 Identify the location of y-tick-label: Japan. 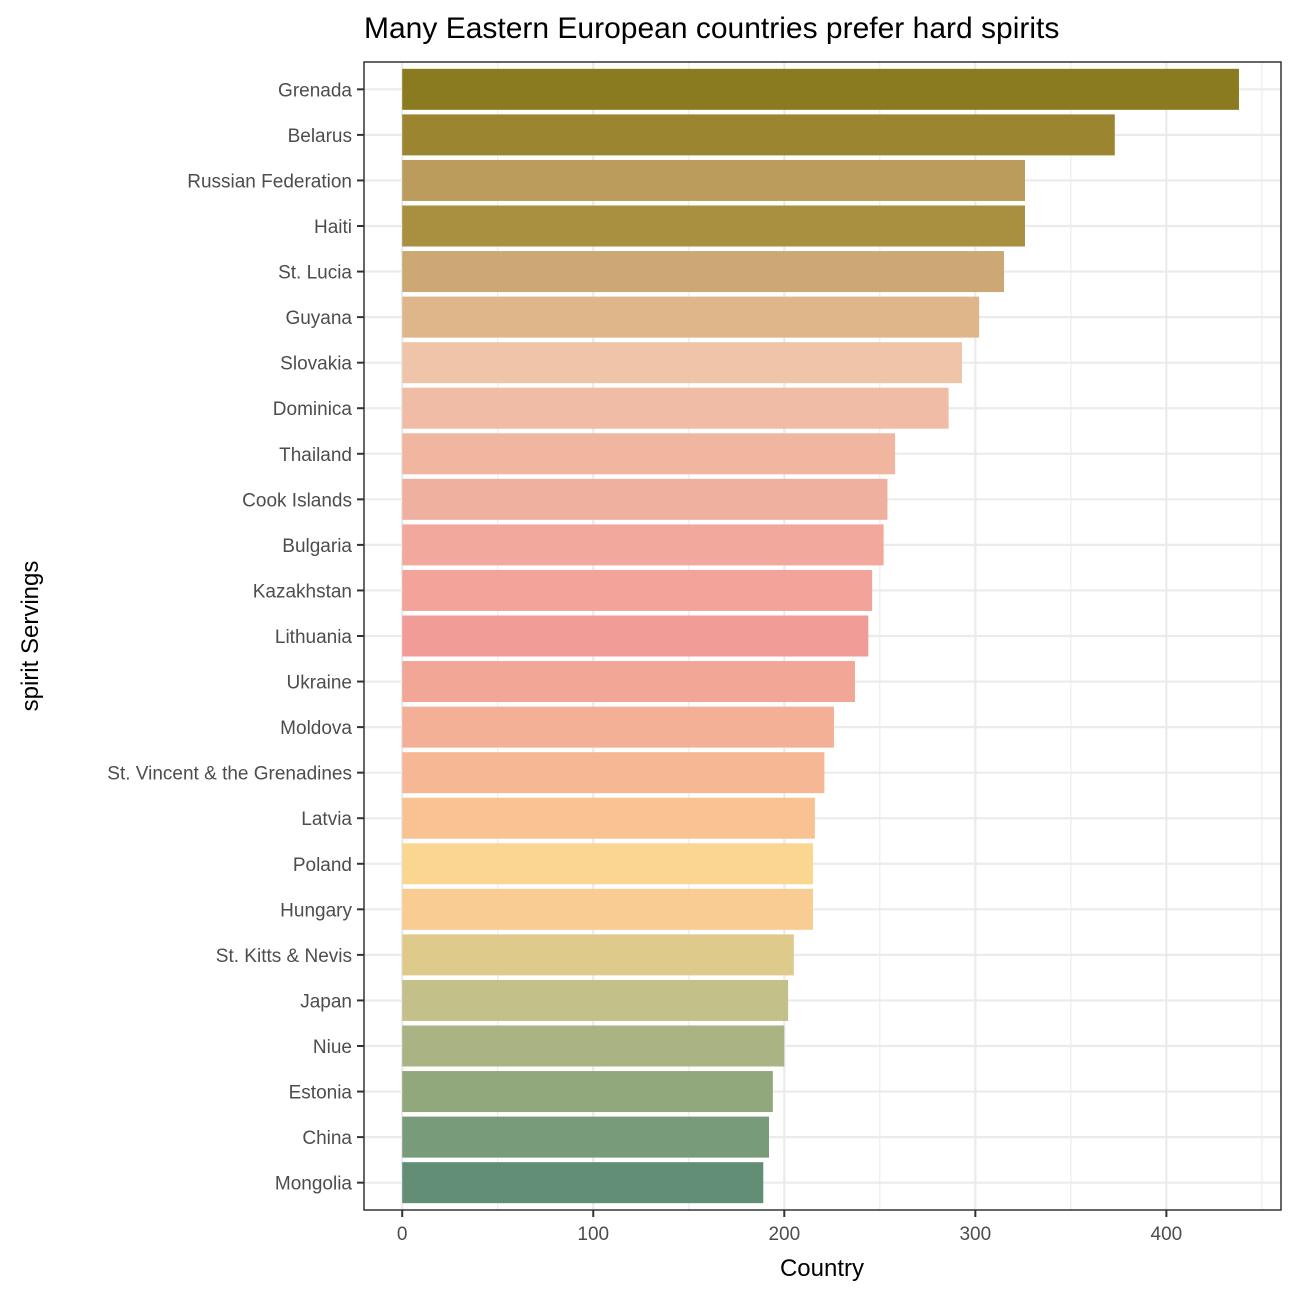
(326, 1001).